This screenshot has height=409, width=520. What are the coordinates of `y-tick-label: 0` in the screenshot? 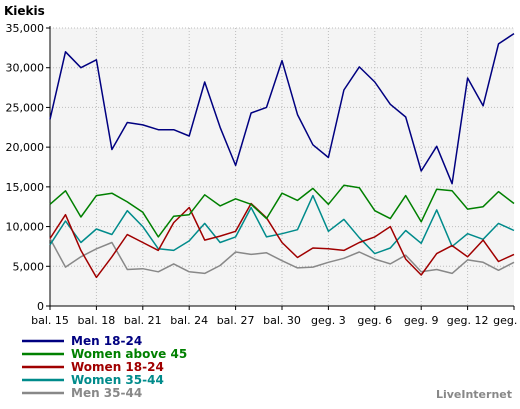 It's located at (40, 306).